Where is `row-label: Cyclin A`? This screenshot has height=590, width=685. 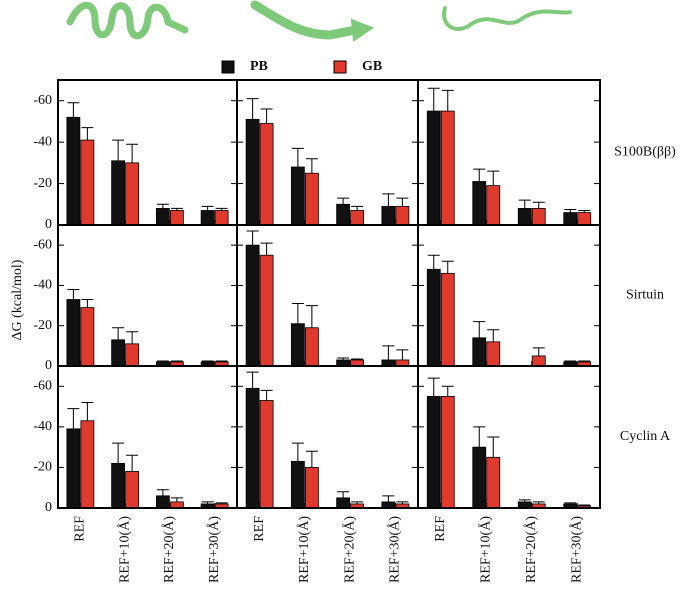 row-label: Cyclin A is located at coordinates (645, 436).